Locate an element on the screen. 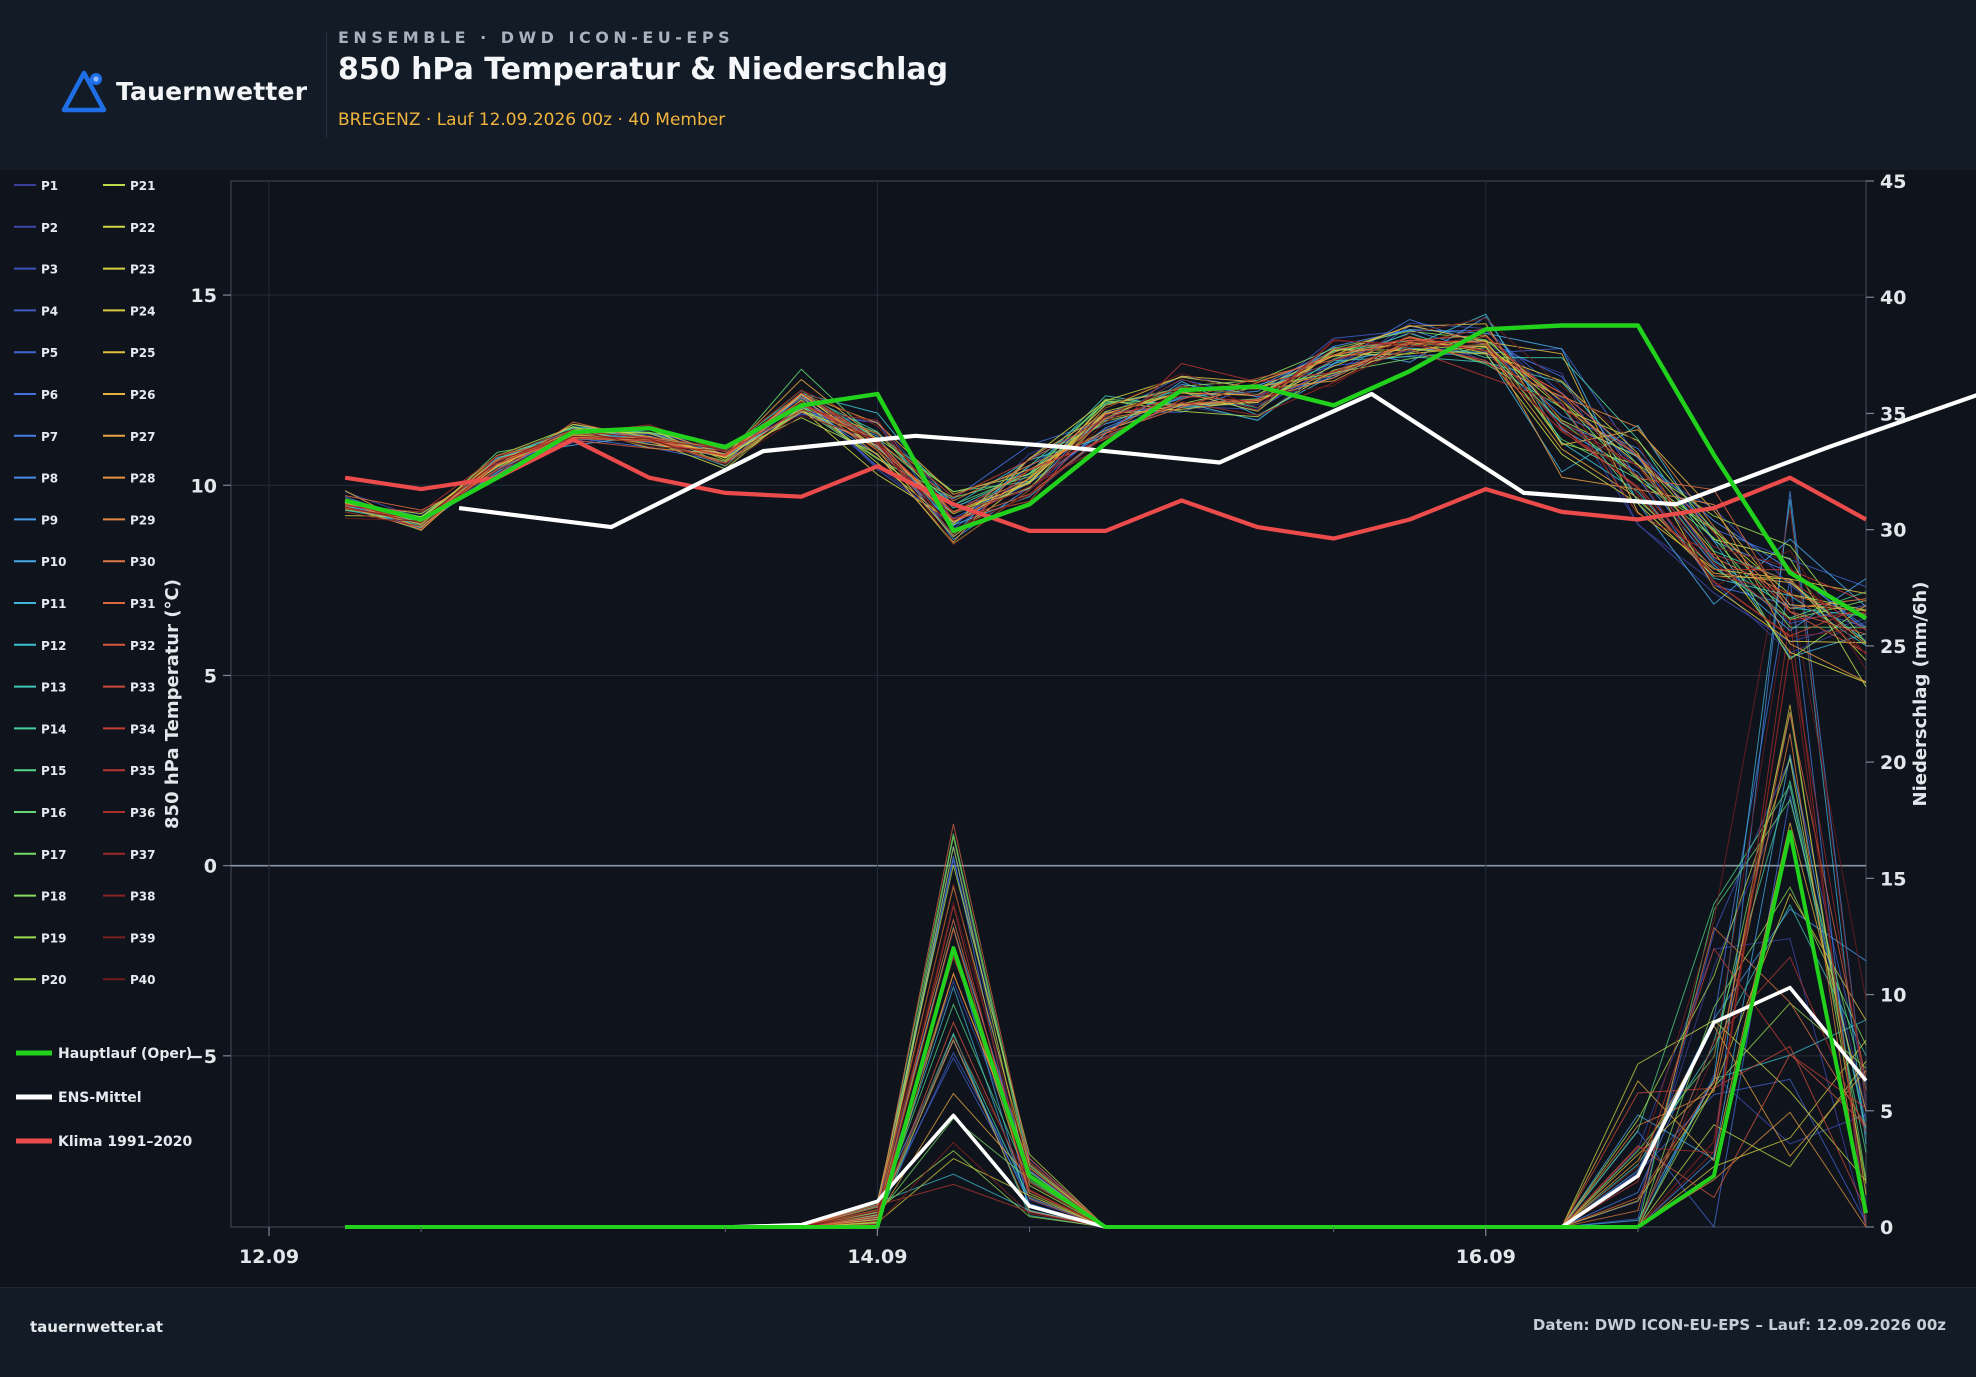 The height and width of the screenshot is (1377, 1976). legend-member-label: P24 is located at coordinates (143, 311).